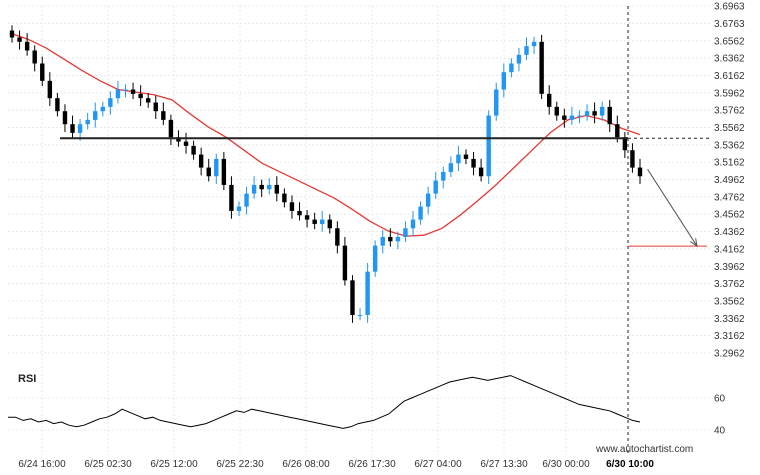 This screenshot has width=760, height=475. What do you see at coordinates (672, 208) in the screenshot?
I see `forecast-arrow` at bounding box center [672, 208].